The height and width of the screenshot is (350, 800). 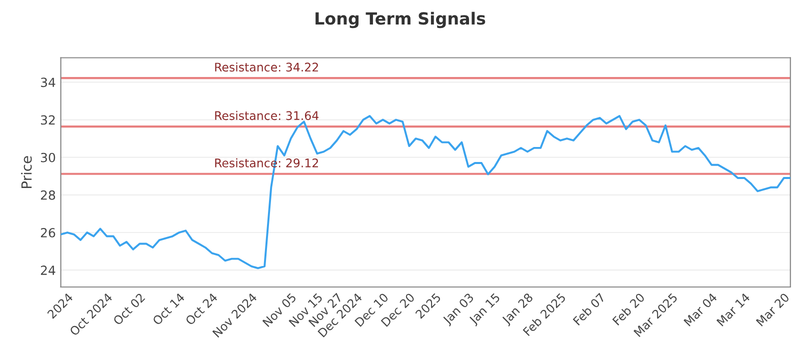 What do you see at coordinates (773, 309) in the screenshot?
I see `x-tick-label: Mar 20` at bounding box center [773, 309].